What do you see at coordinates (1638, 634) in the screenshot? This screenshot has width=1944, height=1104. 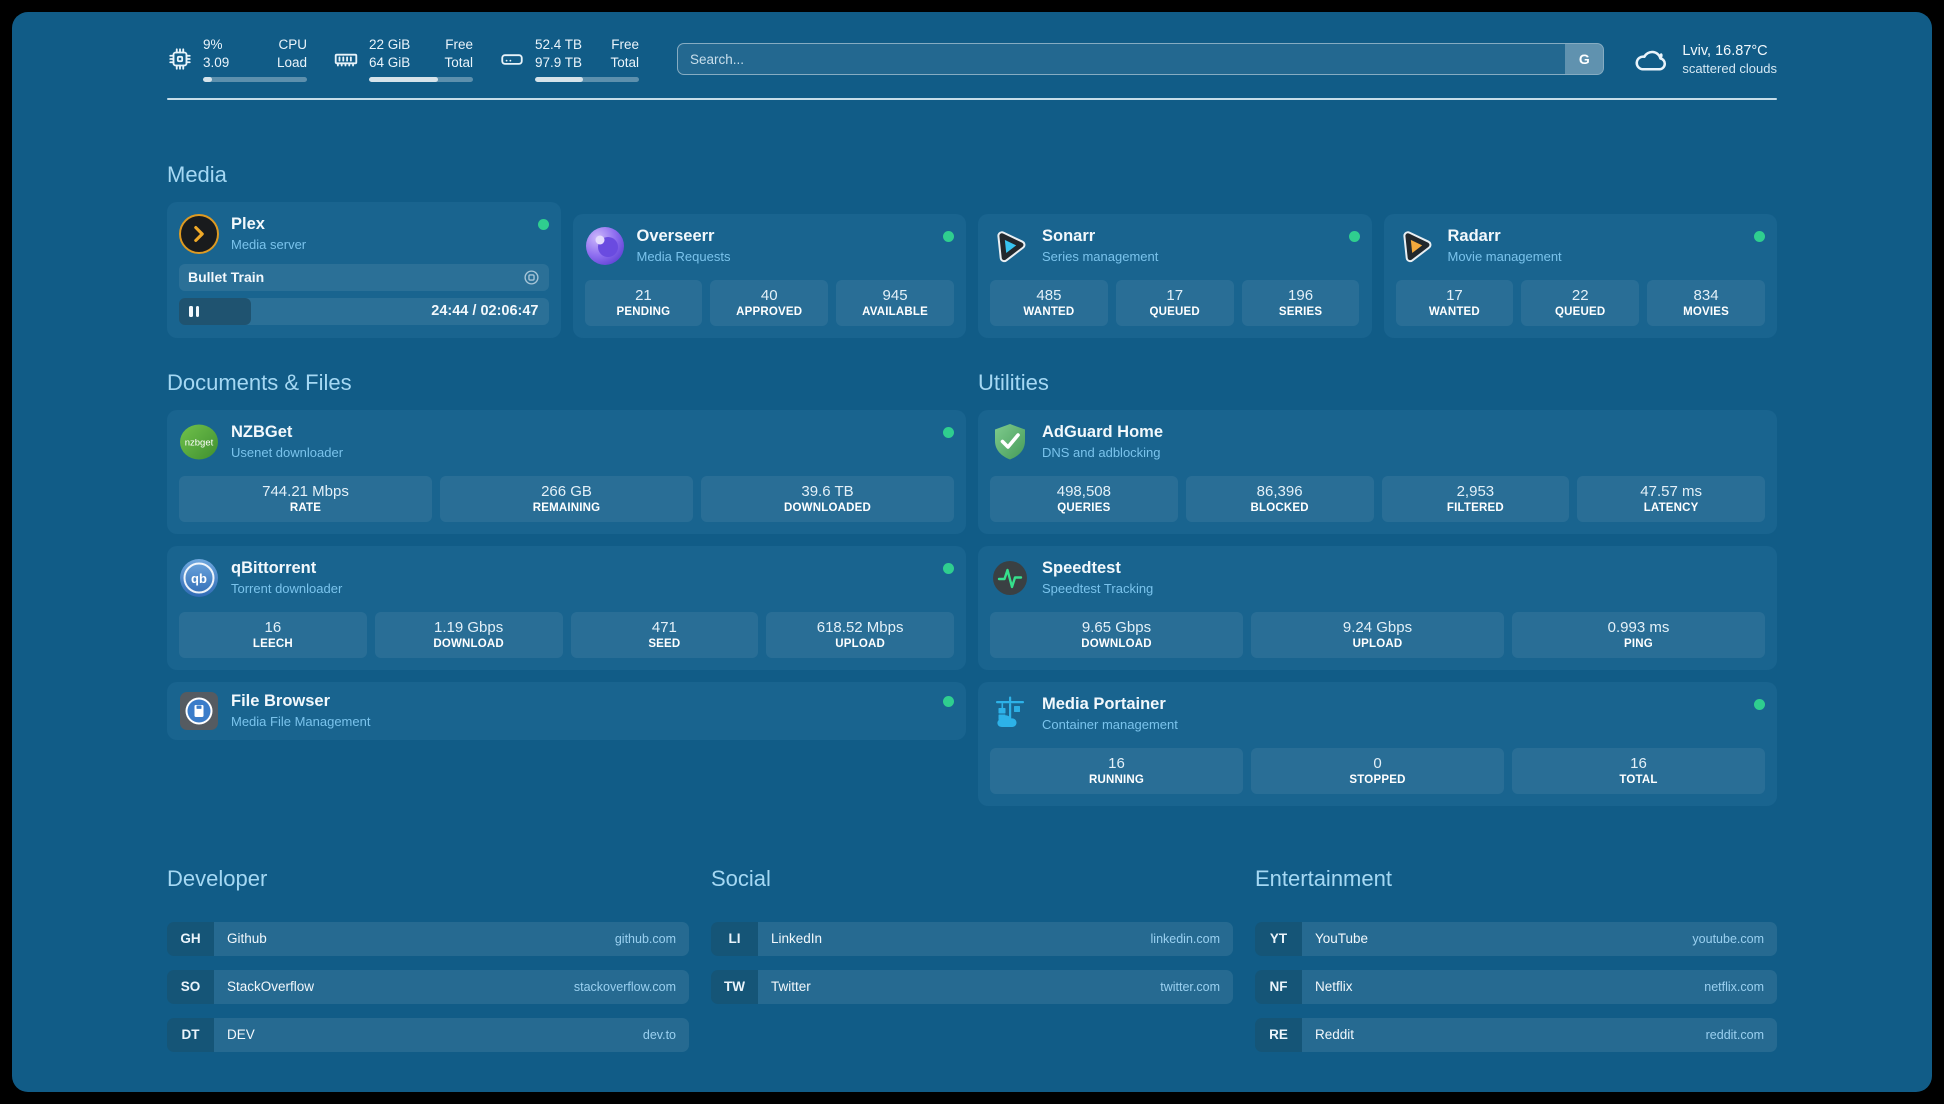 I see `stat-tile: 0.993 ms PING` at bounding box center [1638, 634].